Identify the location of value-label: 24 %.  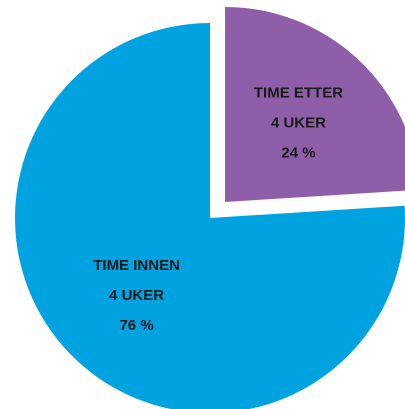
(298, 153).